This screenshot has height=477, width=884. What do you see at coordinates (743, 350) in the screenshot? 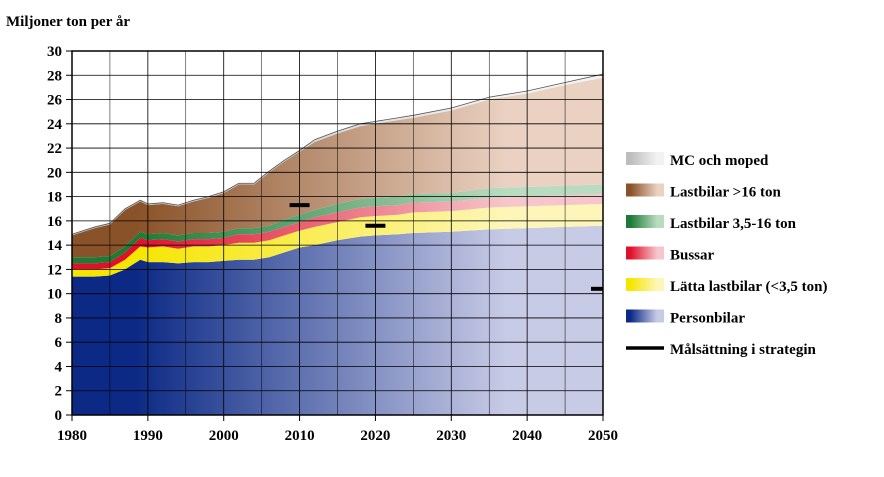
I see `legend-target-label: Målsättning i strategin` at bounding box center [743, 350].